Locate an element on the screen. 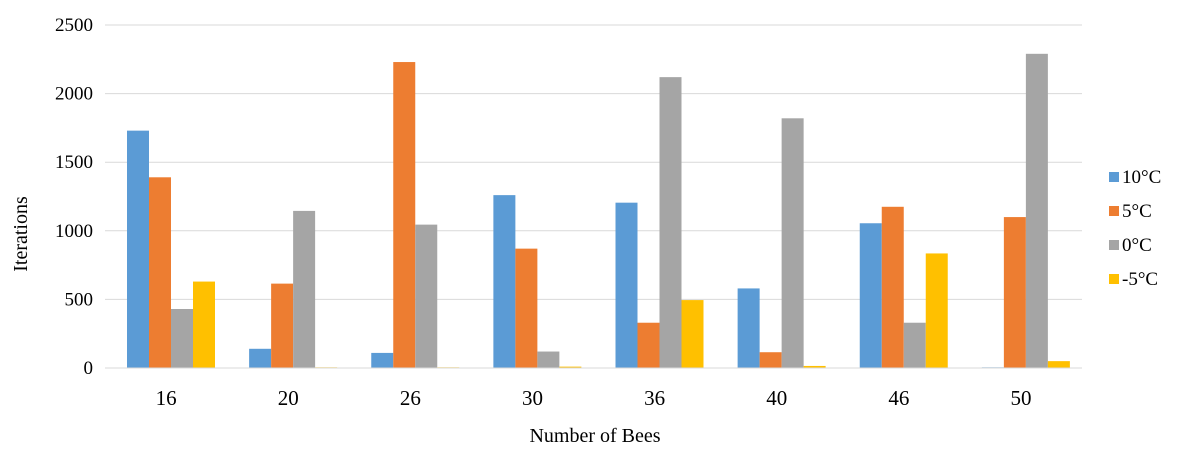  bar--5C-50 is located at coordinates (1058, 364).